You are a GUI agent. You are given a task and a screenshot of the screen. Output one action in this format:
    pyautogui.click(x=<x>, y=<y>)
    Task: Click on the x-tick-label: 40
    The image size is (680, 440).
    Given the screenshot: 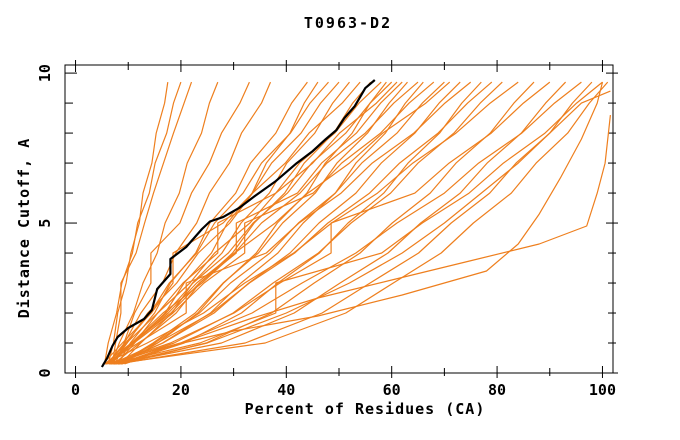 What is the action you would take?
    pyautogui.click(x=286, y=390)
    